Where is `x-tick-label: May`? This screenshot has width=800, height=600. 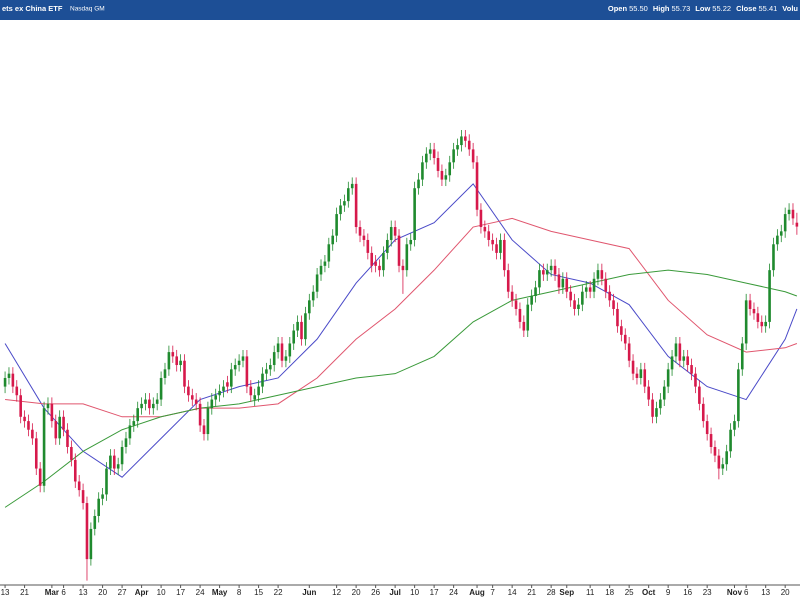 x-tick-label: May is located at coordinates (220, 592).